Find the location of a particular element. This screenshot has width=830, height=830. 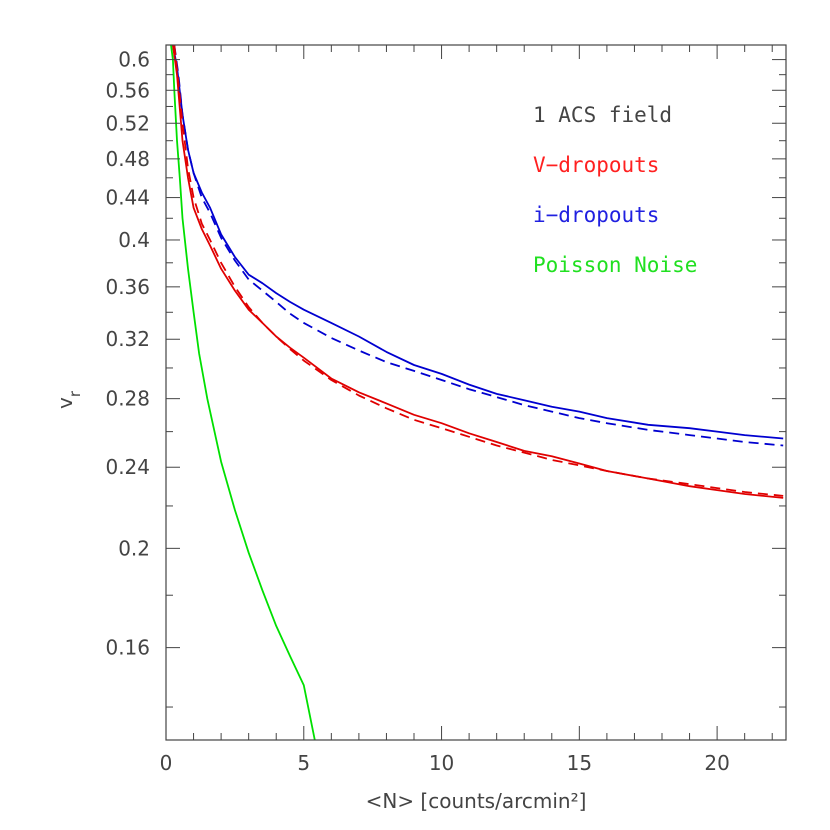

legend-entry-poisson-noise: Poisson Noise is located at coordinates (615, 265).